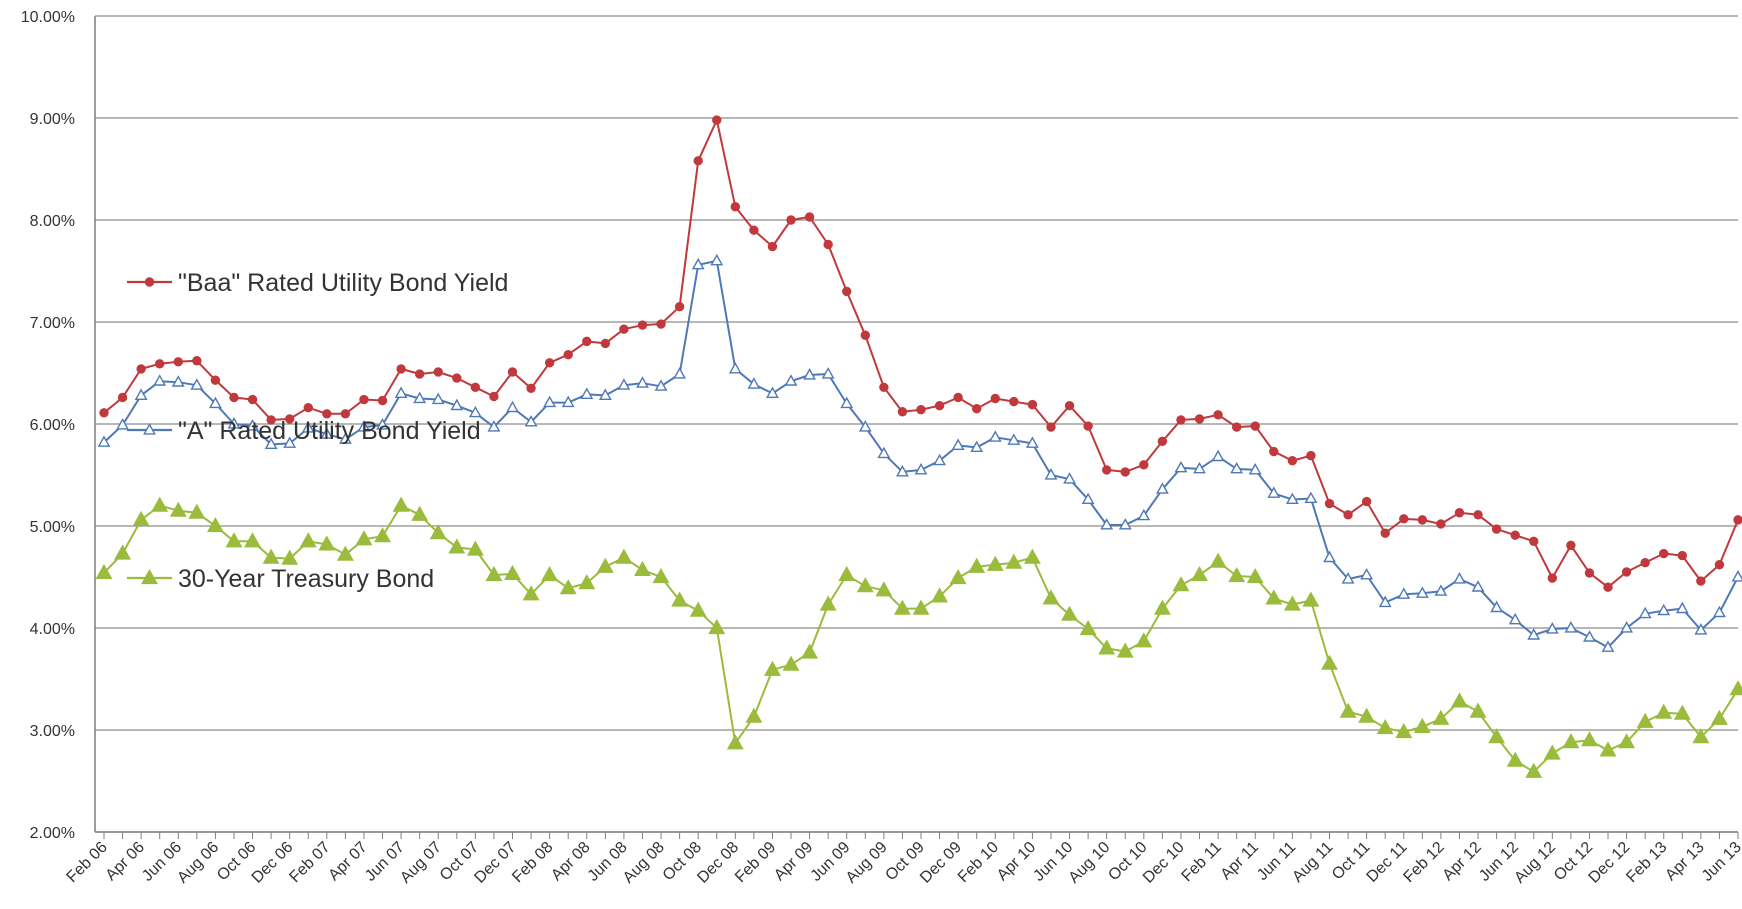  I want to click on legend-marker, so click(149, 282).